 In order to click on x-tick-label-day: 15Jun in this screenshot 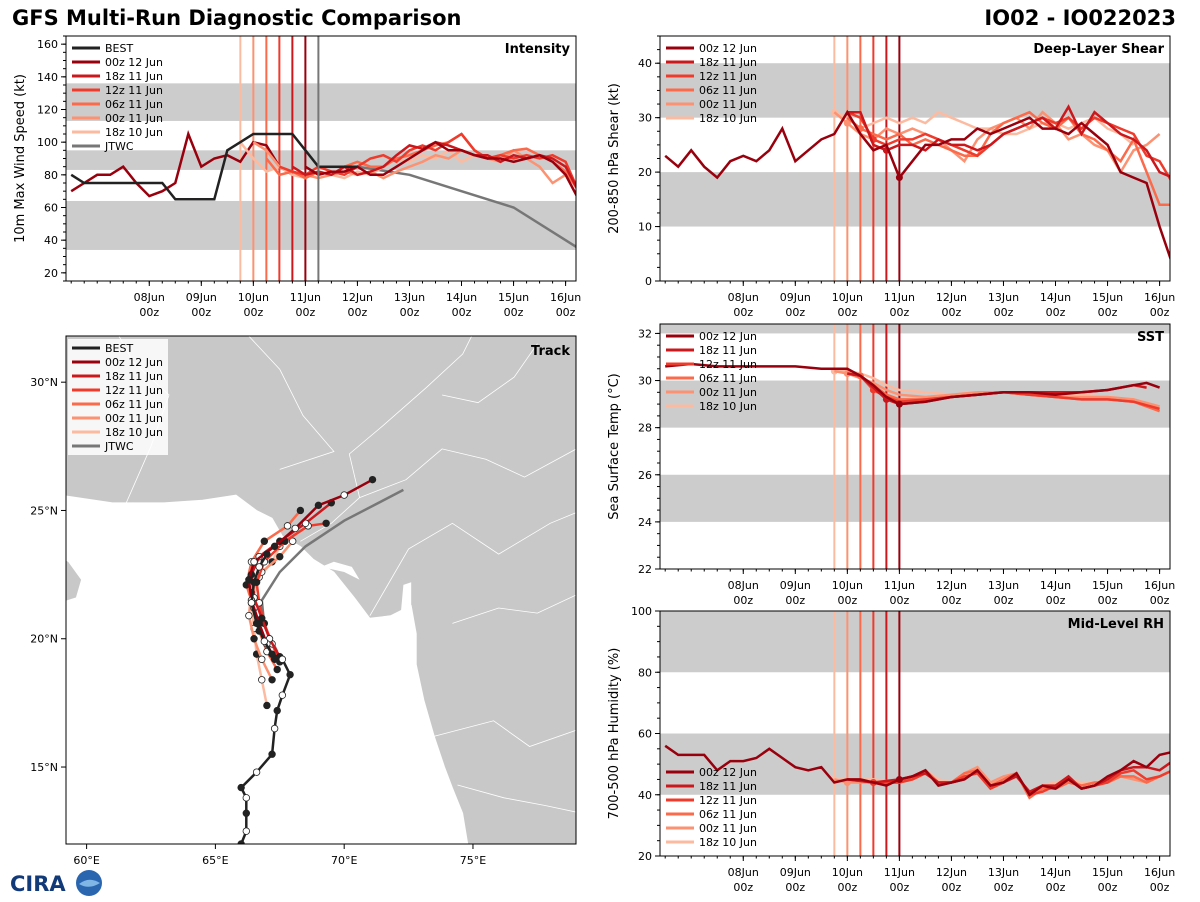, I will do `click(1107, 297)`.